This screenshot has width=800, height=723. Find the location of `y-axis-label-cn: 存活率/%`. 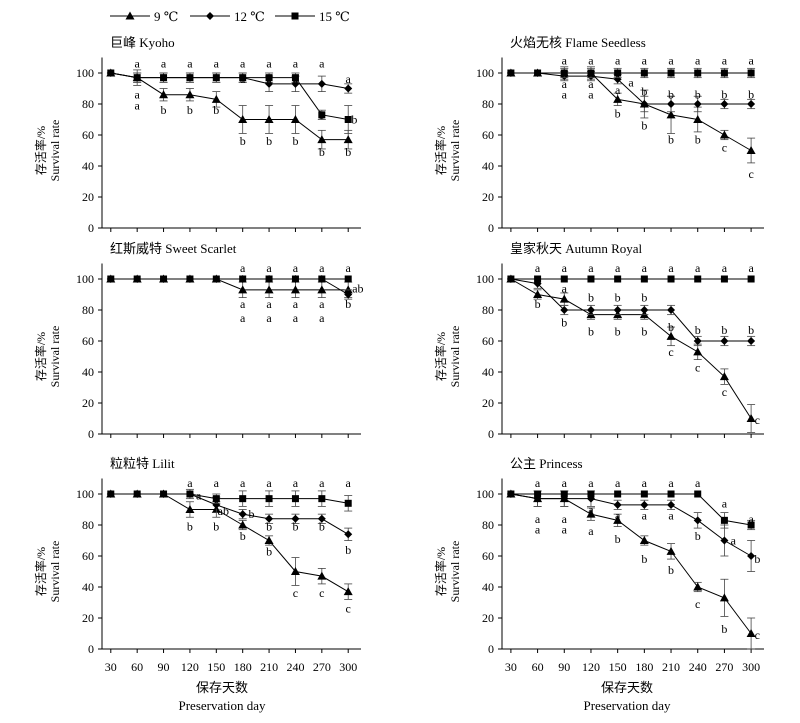

y-axis-label-cn: 存活率/% is located at coordinates (40, 150).